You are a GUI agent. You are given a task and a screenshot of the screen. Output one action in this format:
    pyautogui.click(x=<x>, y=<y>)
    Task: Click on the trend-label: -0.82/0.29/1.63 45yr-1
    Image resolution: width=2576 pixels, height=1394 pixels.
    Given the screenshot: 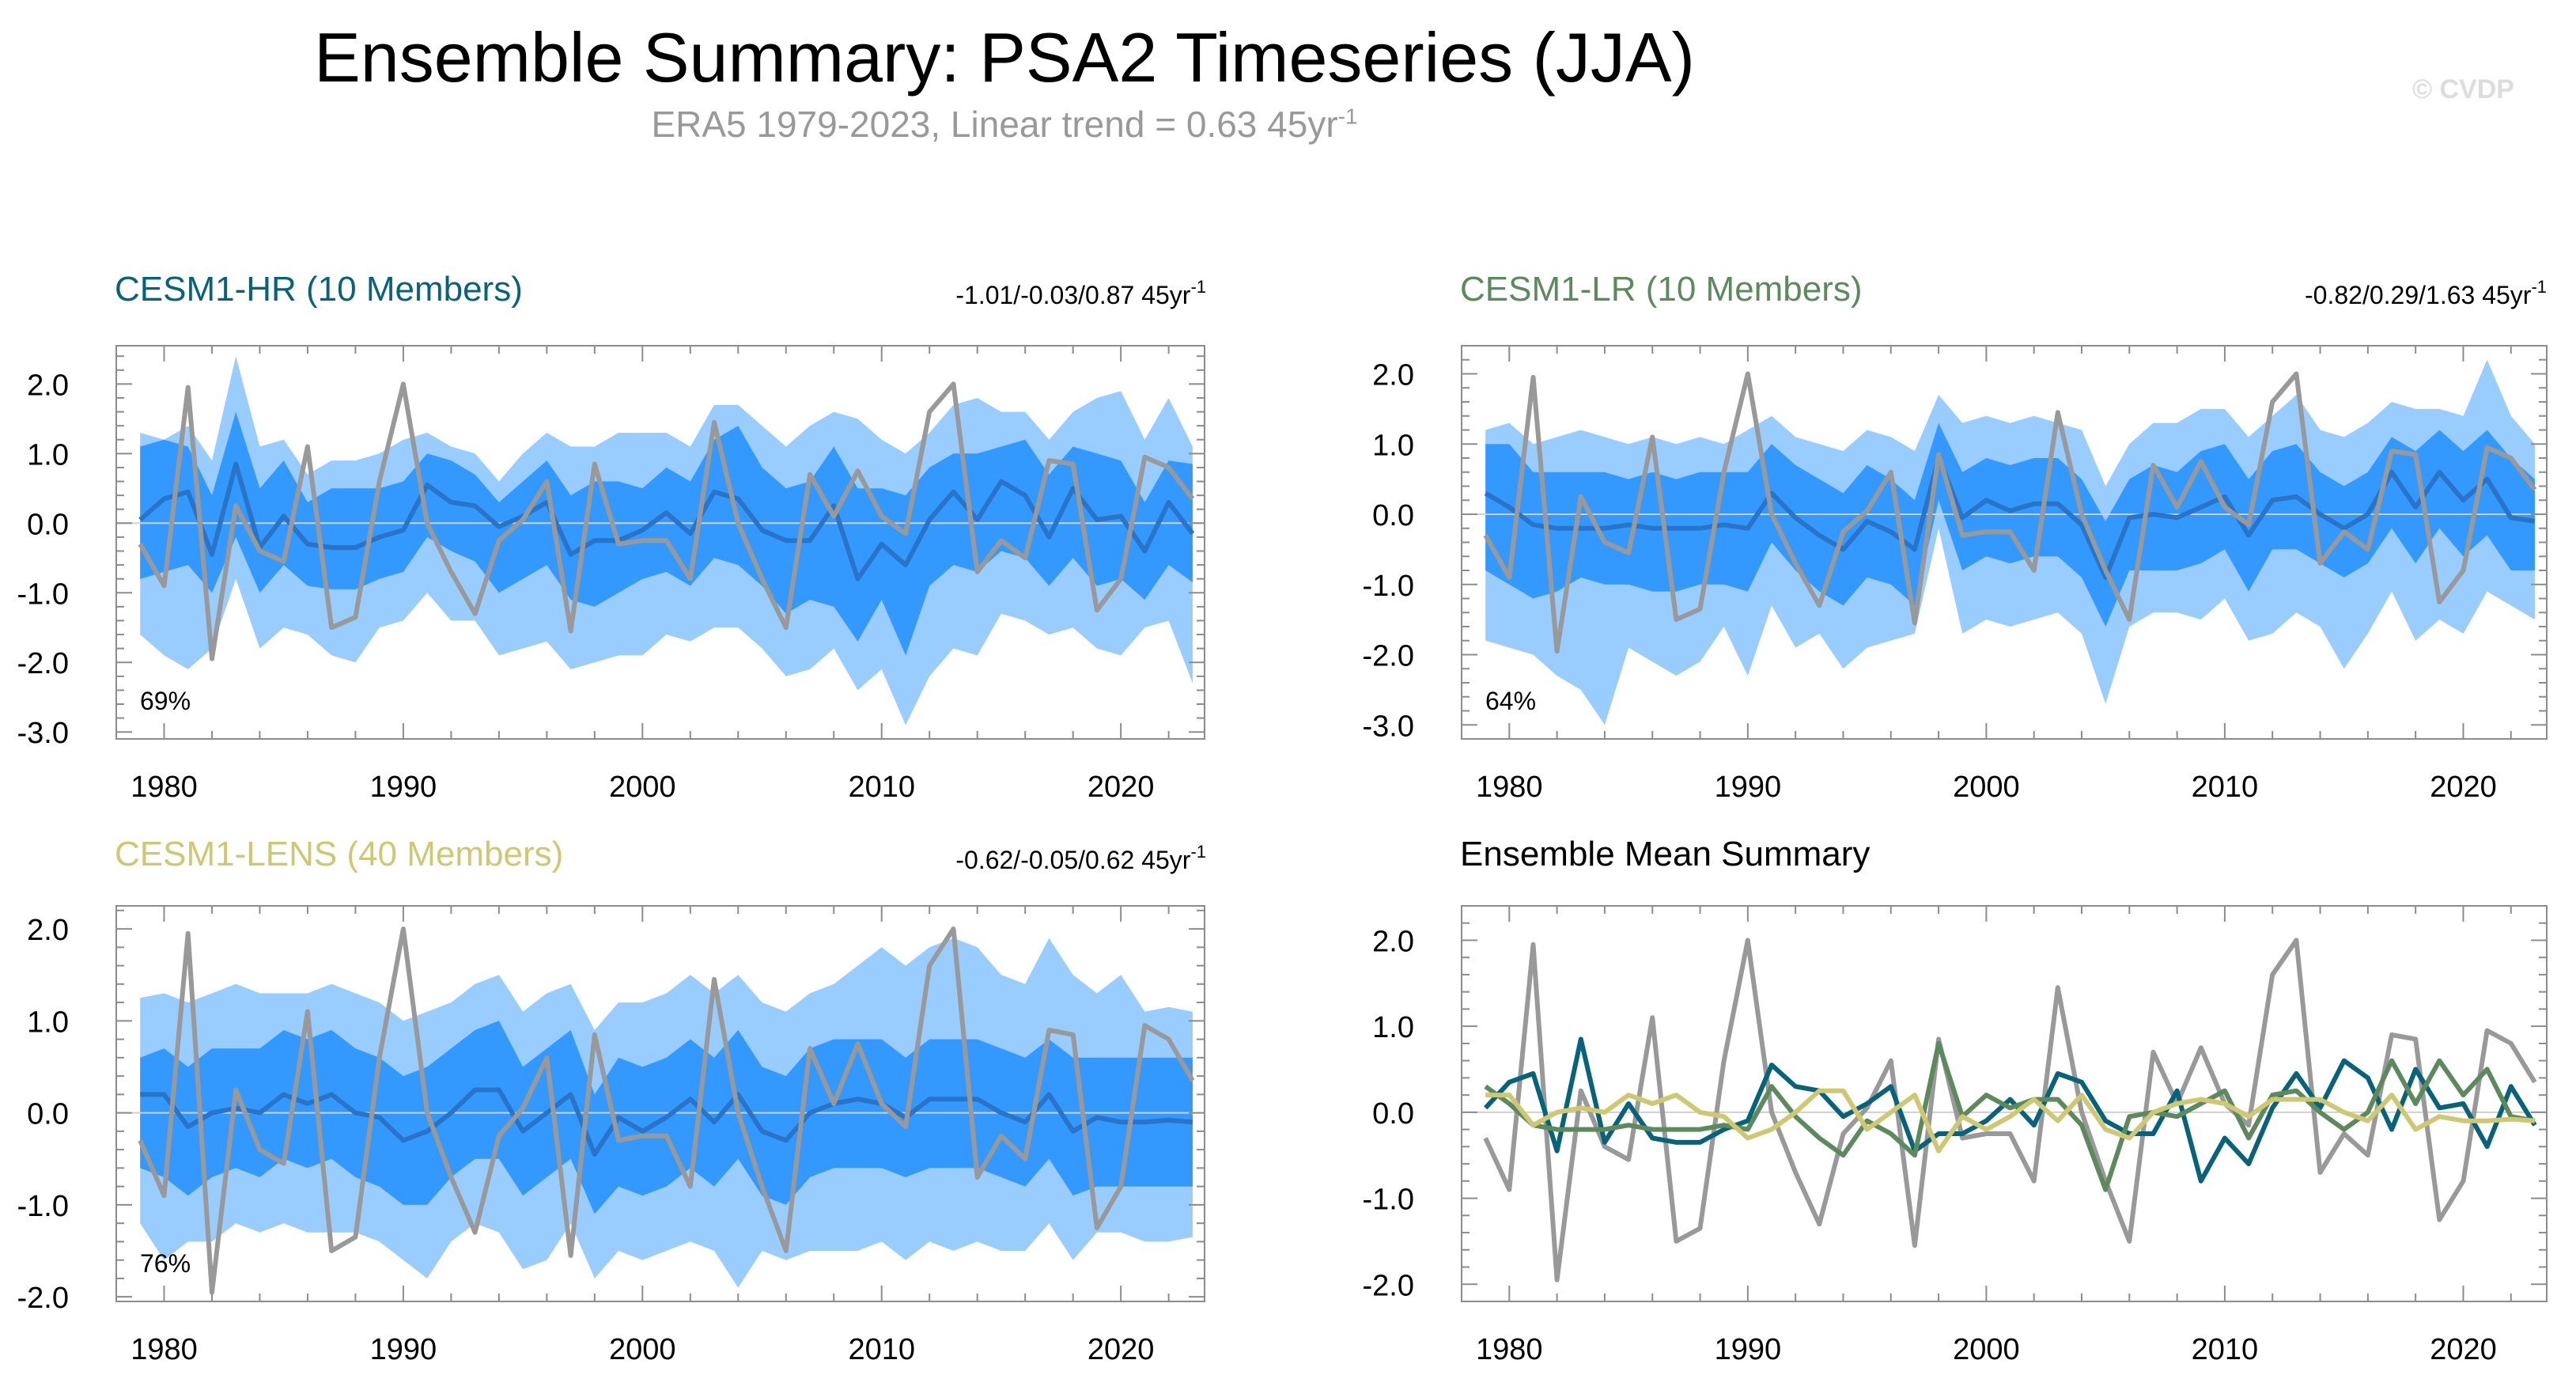 What is the action you would take?
    pyautogui.click(x=2426, y=293)
    